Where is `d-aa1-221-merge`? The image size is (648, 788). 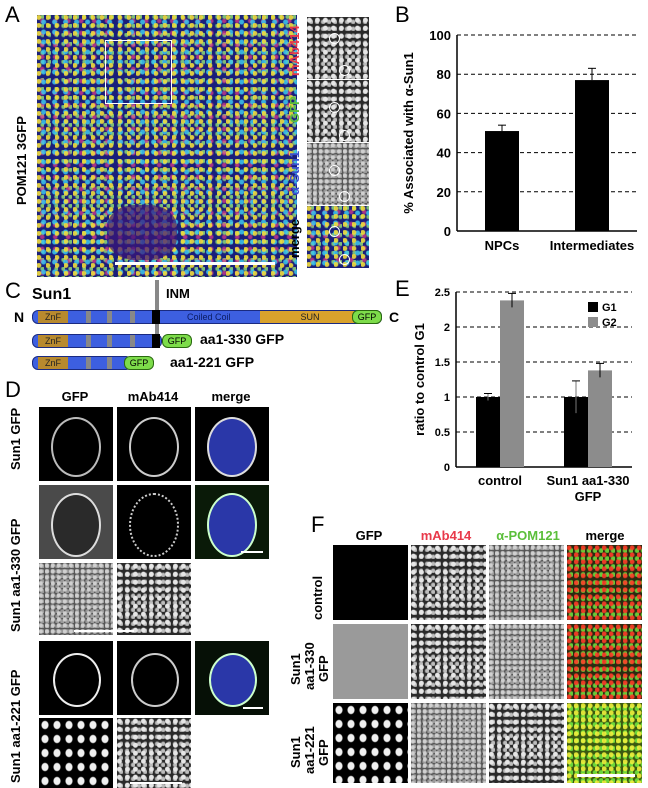 d-aa1-221-merge is located at coordinates (232, 678).